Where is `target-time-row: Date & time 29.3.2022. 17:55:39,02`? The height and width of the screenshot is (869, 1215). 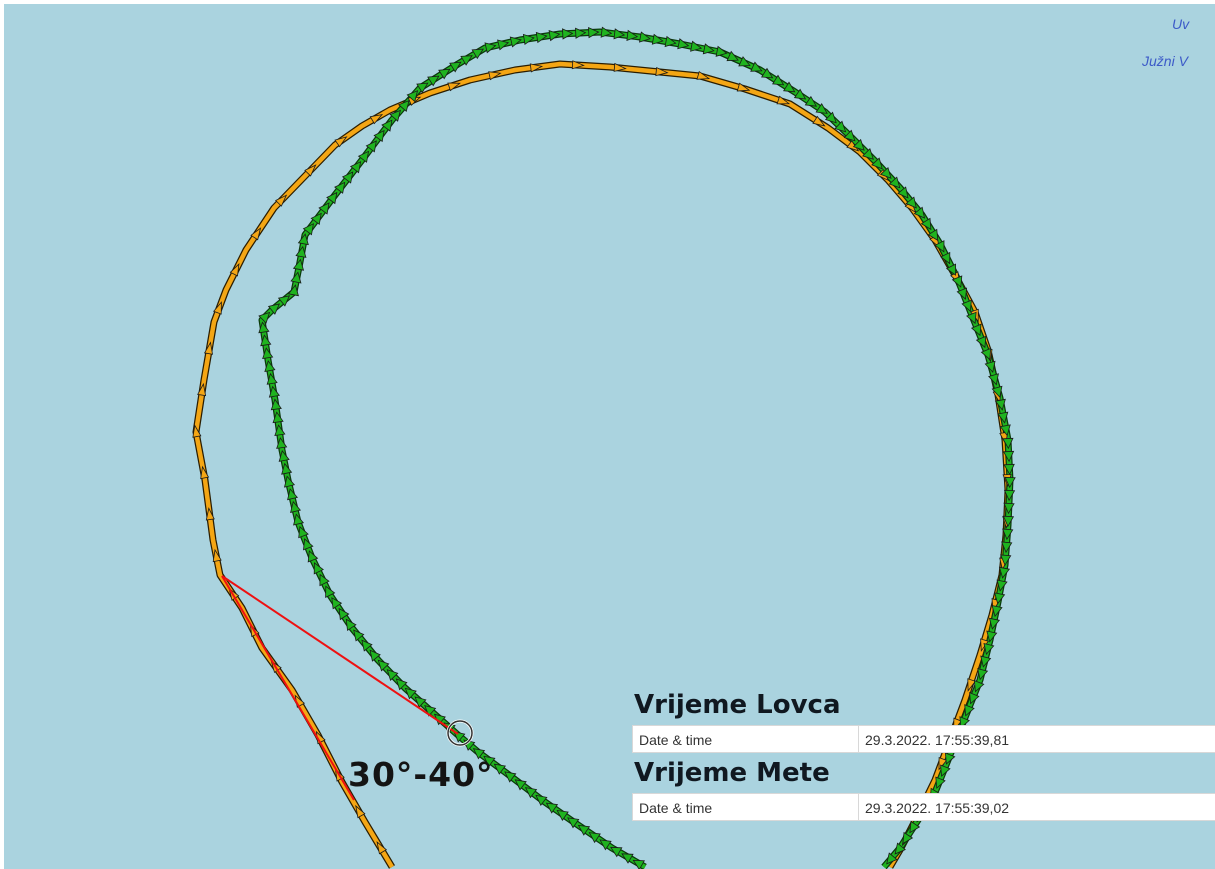
target-time-row: Date & time 29.3.2022. 17:55:39,02 is located at coordinates (923, 807).